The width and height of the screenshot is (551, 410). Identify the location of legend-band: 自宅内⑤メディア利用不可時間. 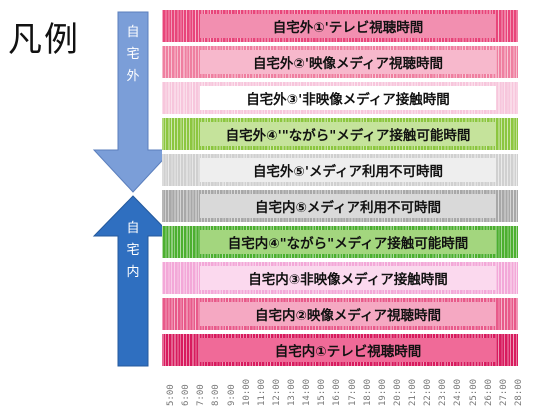
(340, 206).